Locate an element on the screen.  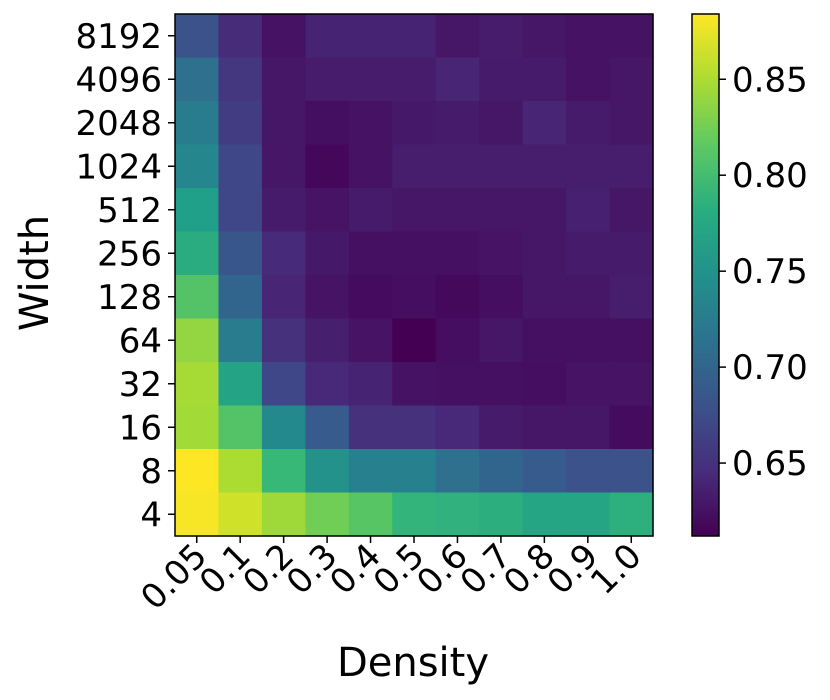
y-tick-label: 8 is located at coordinates (151, 472).